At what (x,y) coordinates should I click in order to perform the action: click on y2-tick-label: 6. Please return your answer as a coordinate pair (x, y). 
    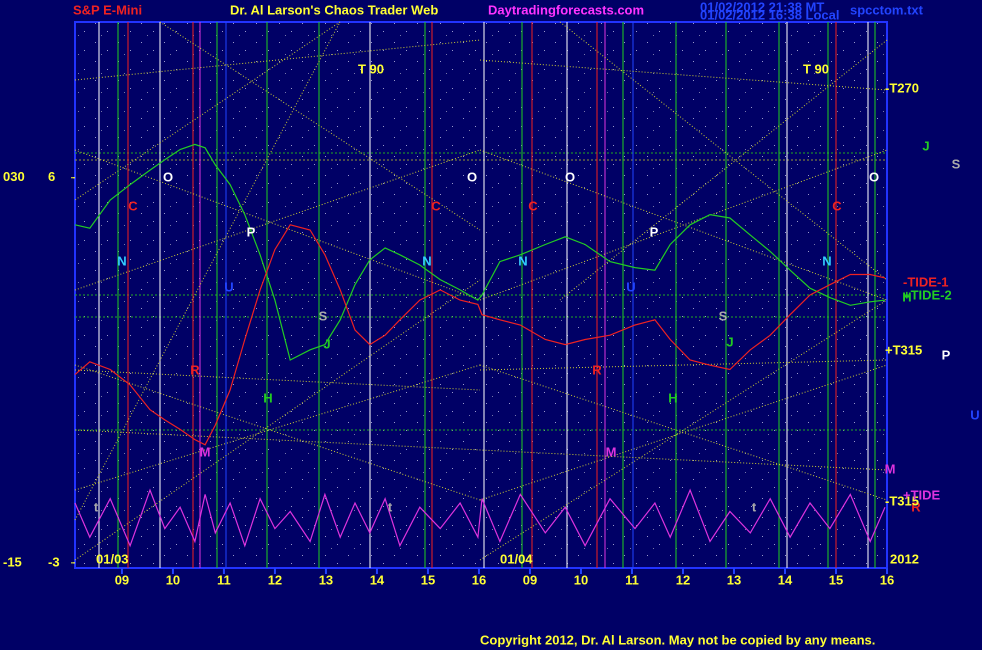
    Looking at the image, I should click on (51, 176).